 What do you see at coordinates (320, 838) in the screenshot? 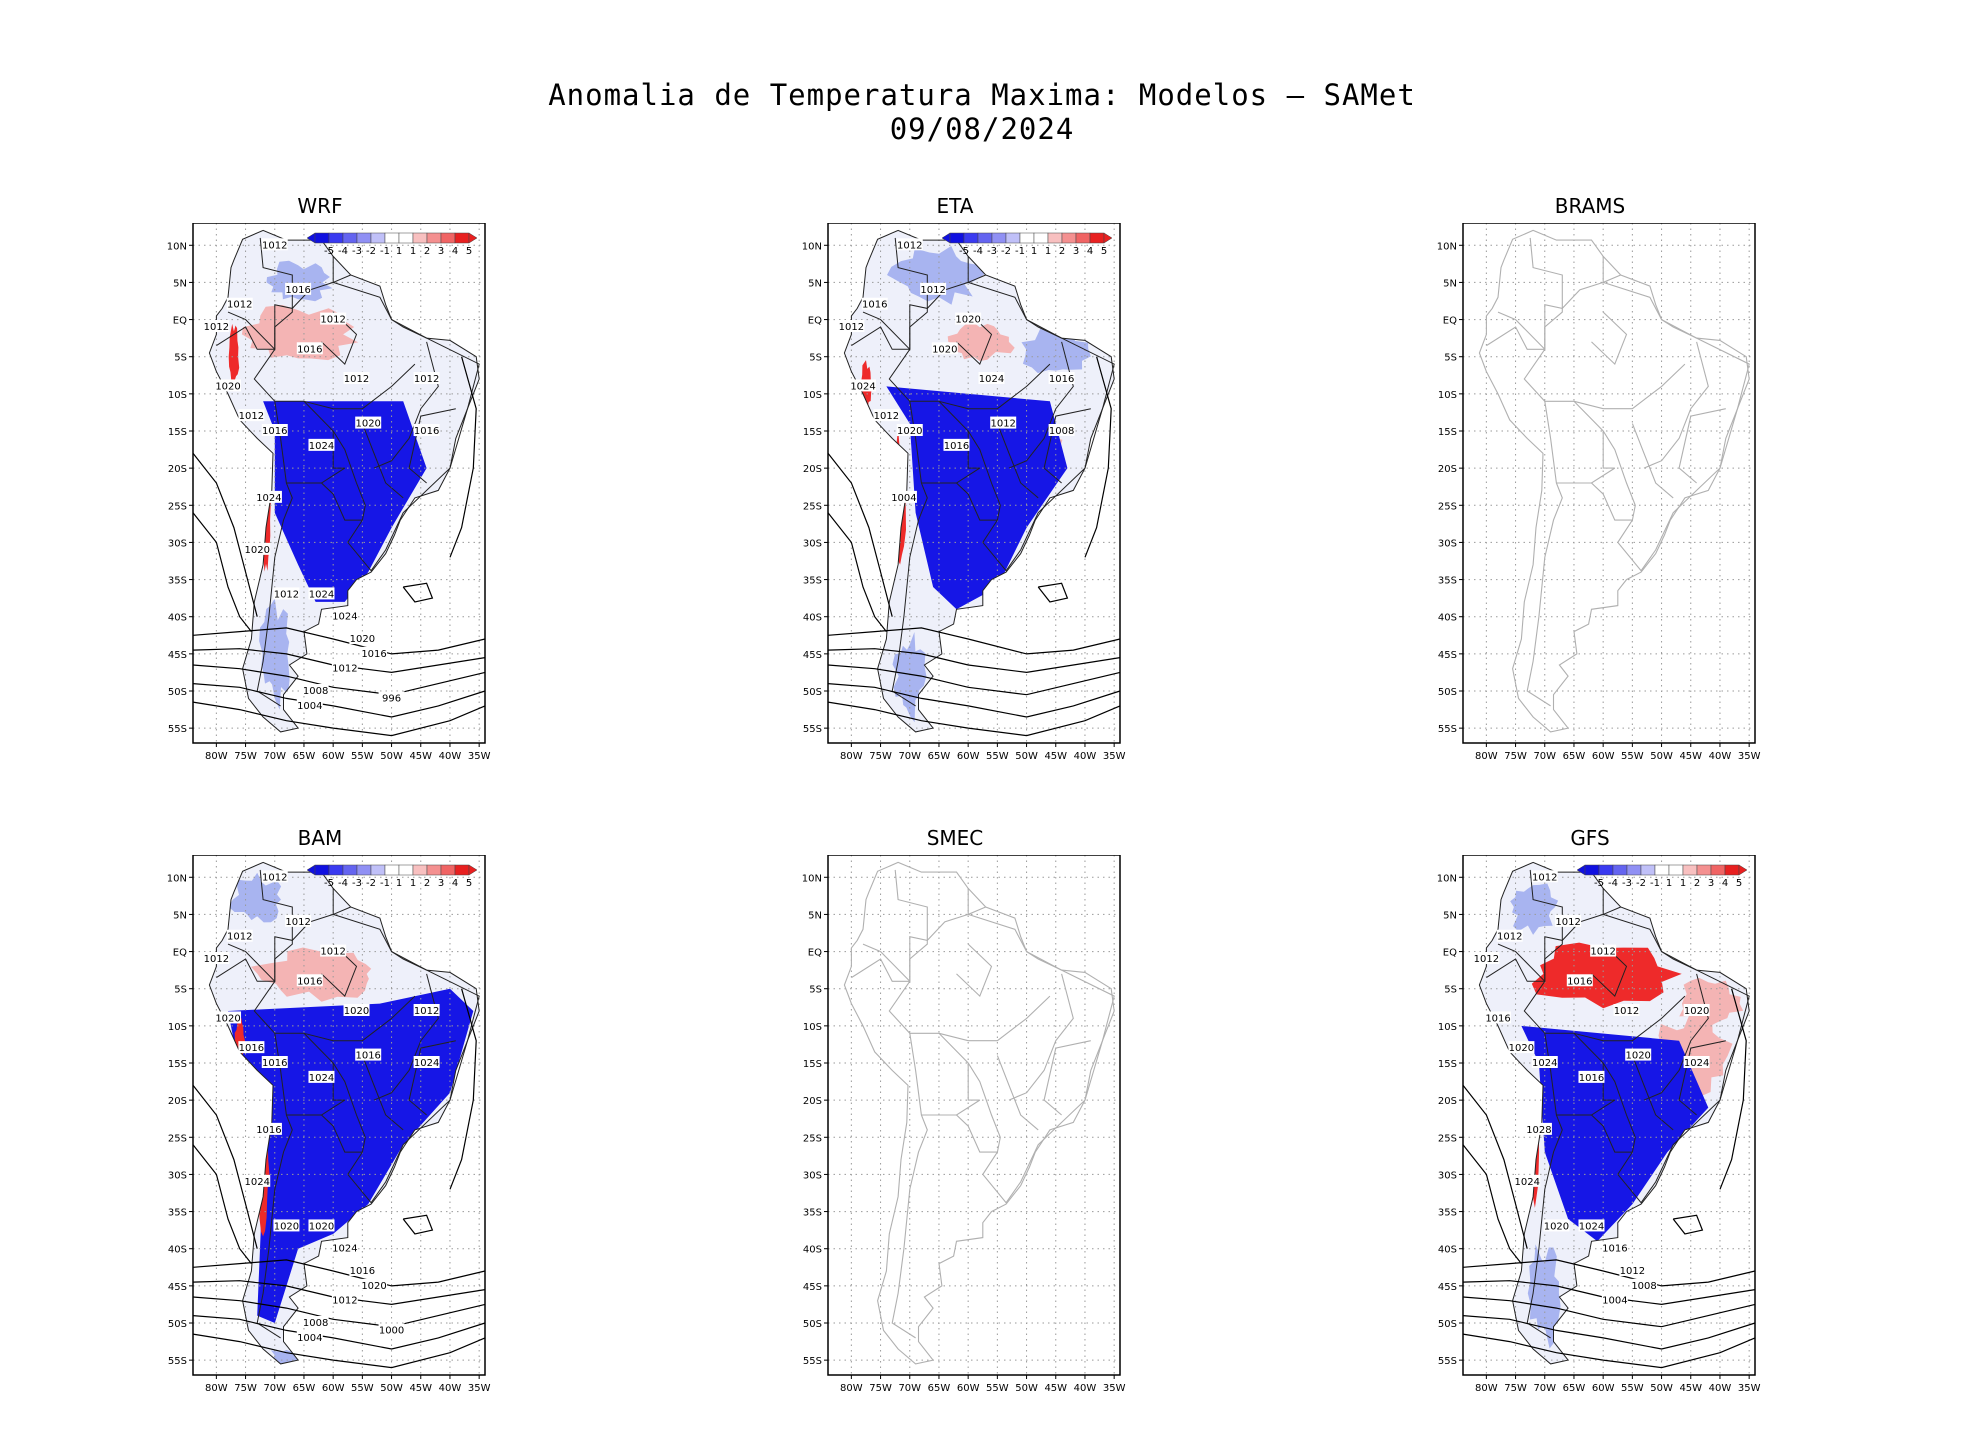
I see `panel-title: BAM` at bounding box center [320, 838].